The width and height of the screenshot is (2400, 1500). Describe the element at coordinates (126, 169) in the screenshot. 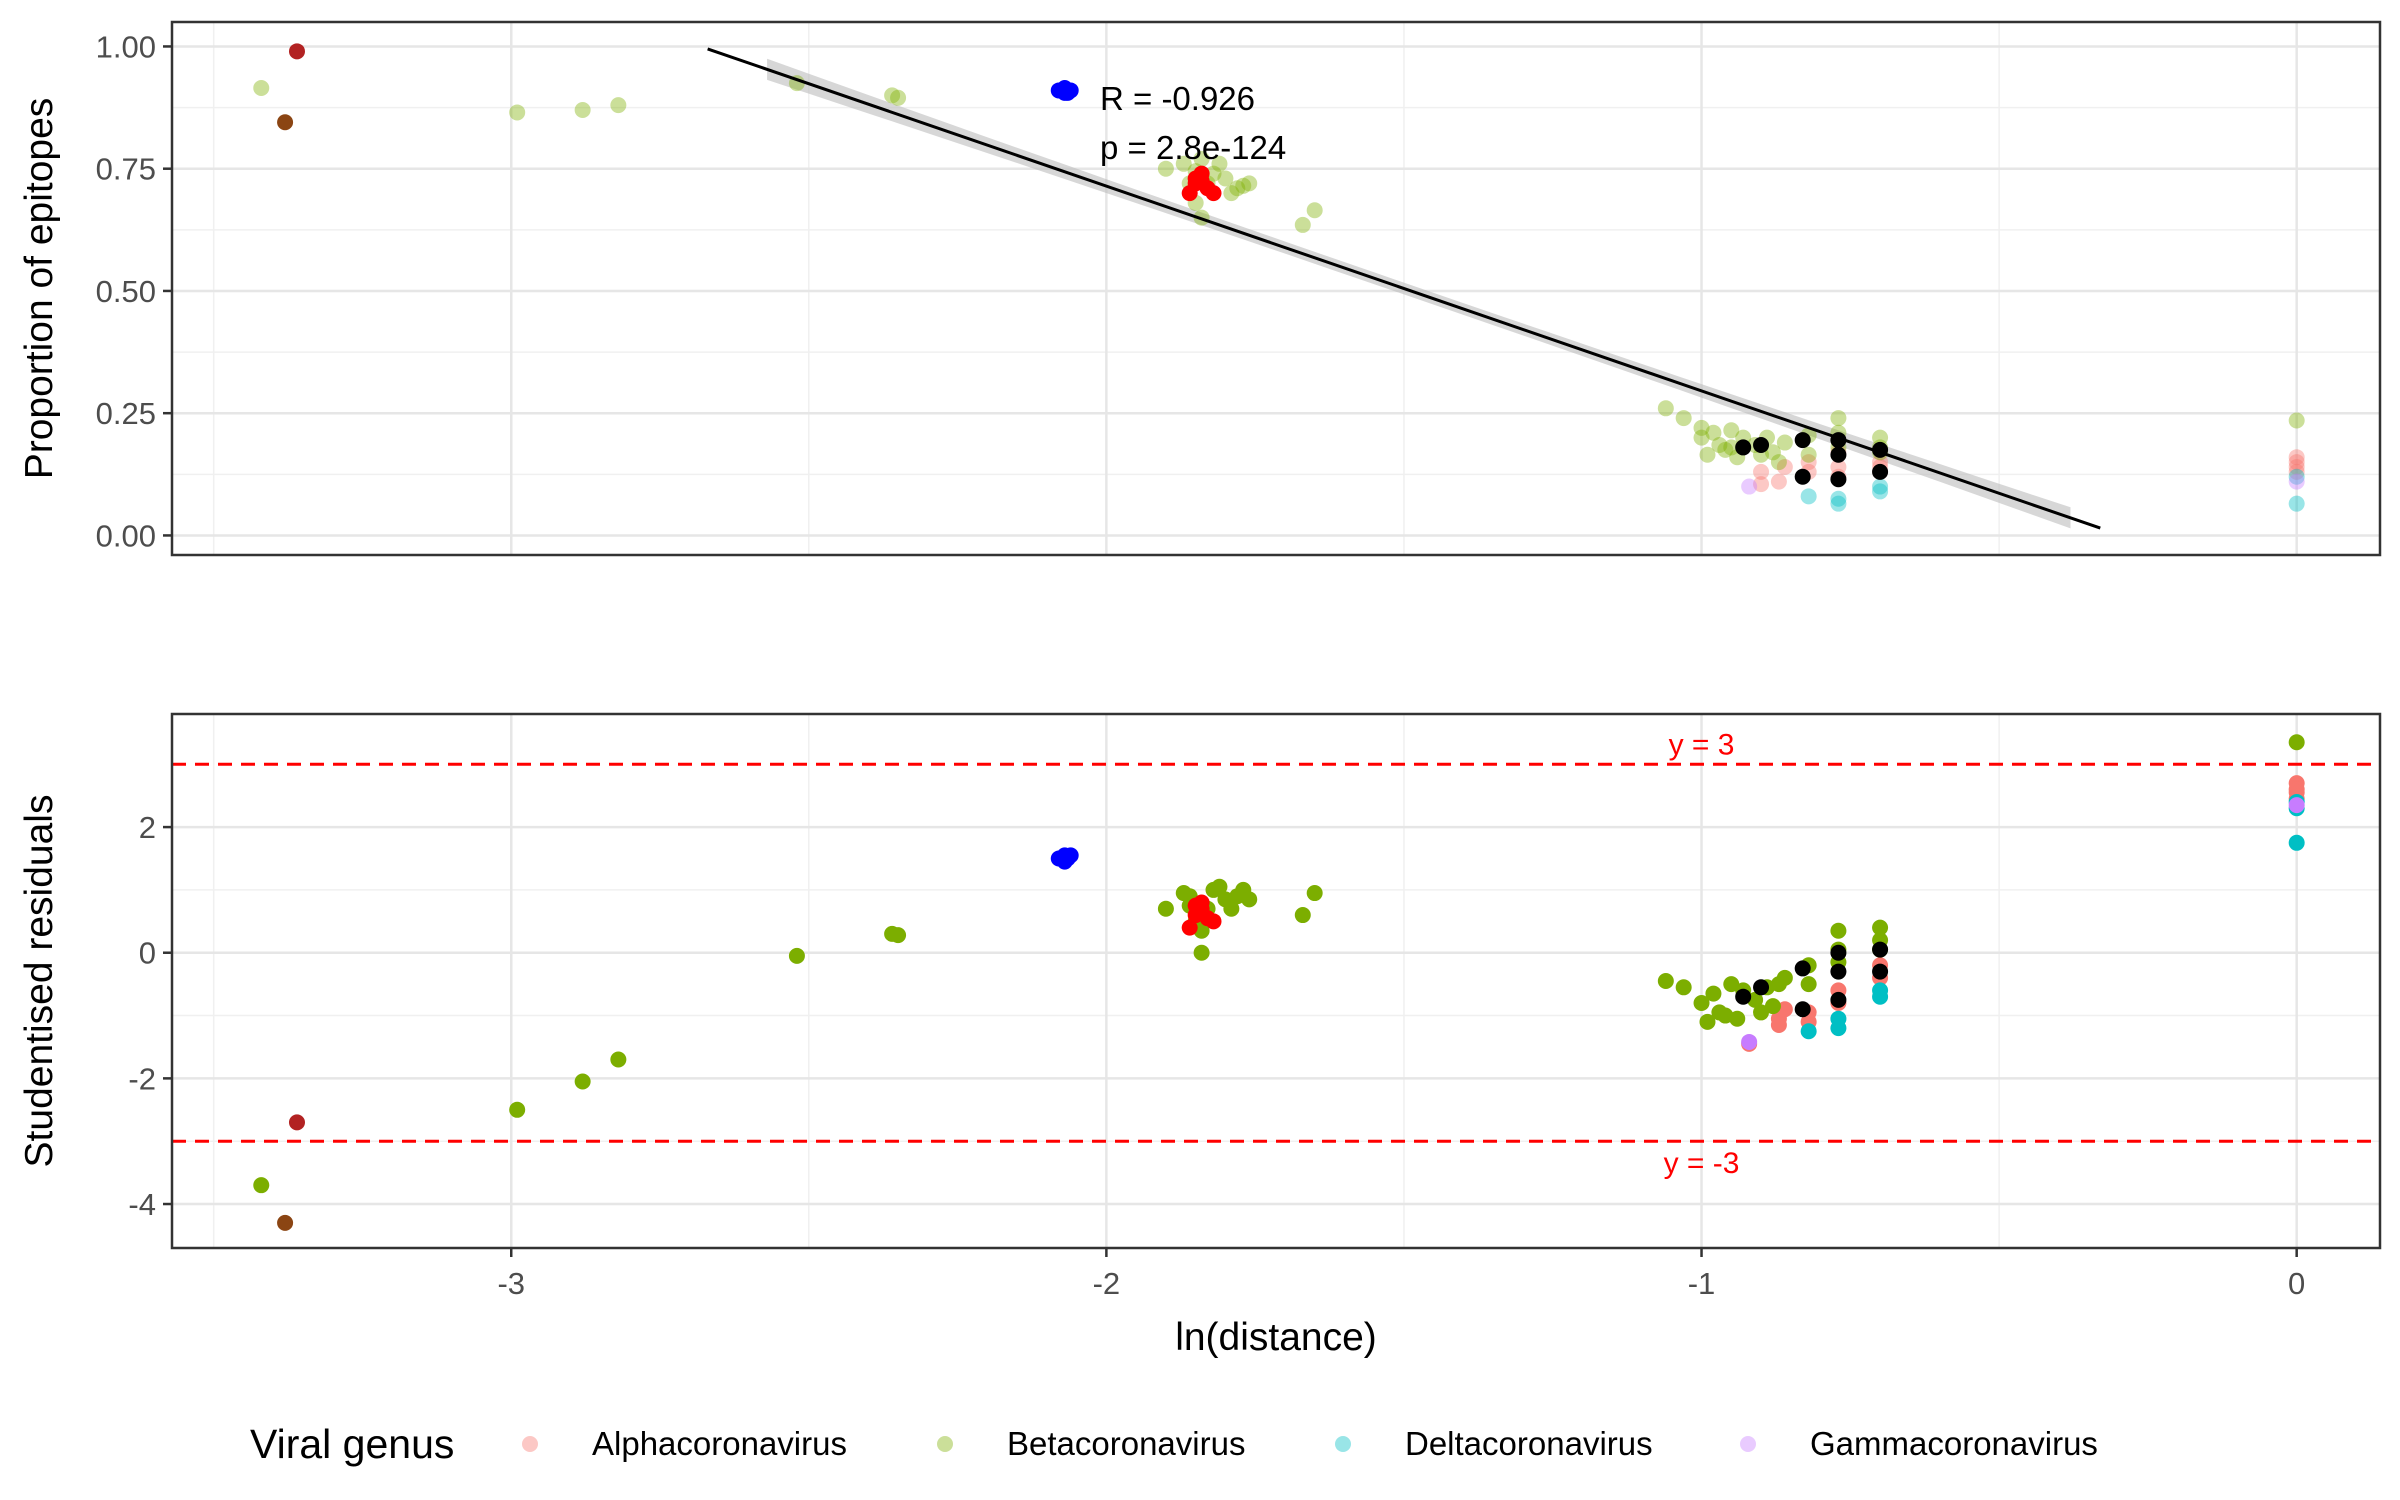

I see `y-tick-label: 0.75` at that location.